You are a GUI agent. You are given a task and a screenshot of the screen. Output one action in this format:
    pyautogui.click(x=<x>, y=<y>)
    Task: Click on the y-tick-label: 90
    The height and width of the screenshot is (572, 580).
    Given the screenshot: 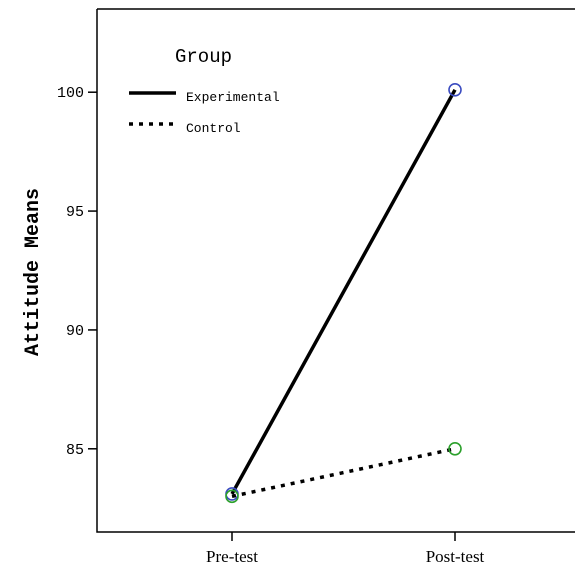 What is the action you would take?
    pyautogui.click(x=75, y=331)
    